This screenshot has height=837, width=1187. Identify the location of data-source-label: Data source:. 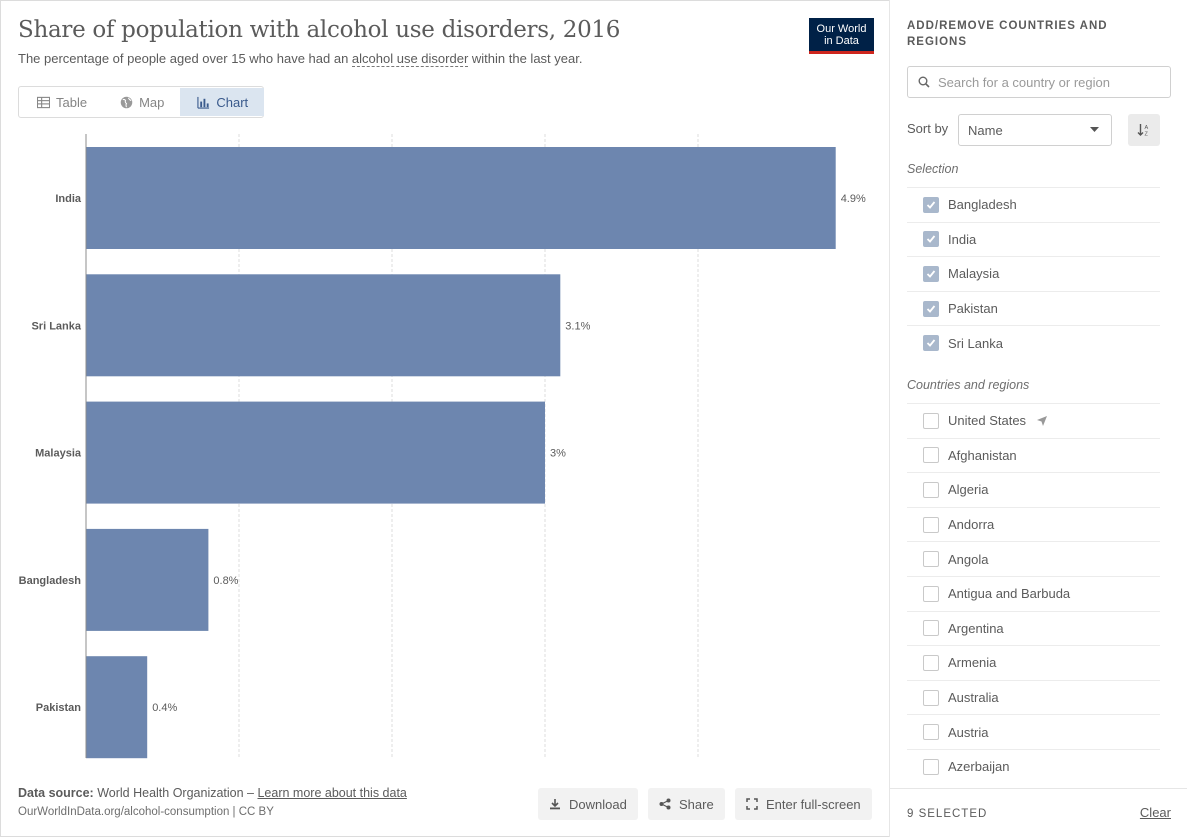
(56, 793).